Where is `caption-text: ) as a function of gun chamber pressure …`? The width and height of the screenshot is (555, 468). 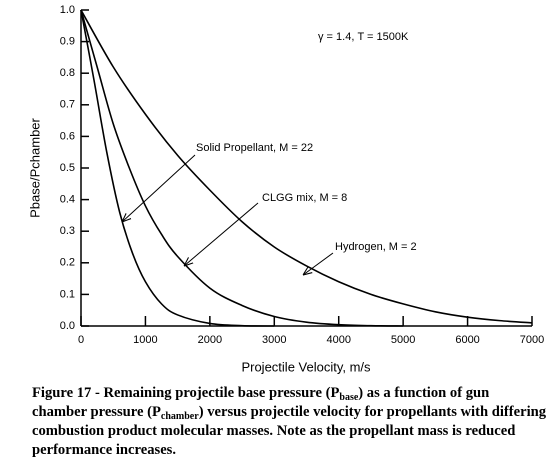
caption-text: ) as a function of gun chamber pressure … is located at coordinates (261, 402).